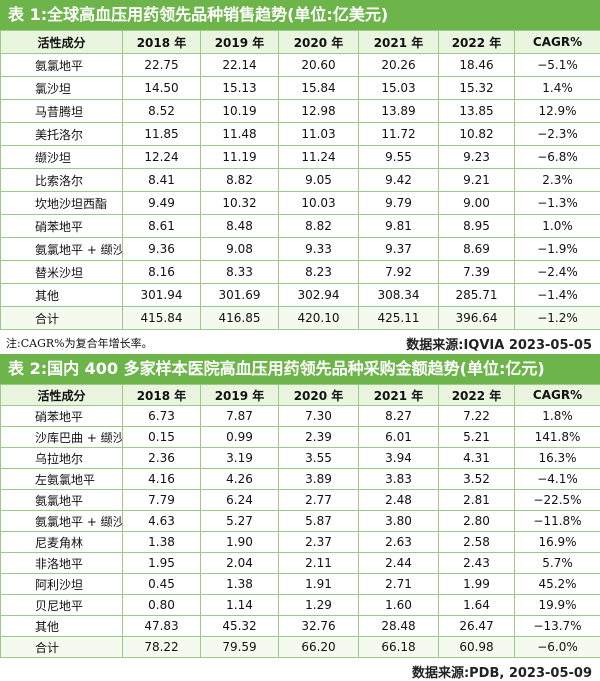 The height and width of the screenshot is (681, 600). I want to click on table2-column-header: 2019 年, so click(240, 395).